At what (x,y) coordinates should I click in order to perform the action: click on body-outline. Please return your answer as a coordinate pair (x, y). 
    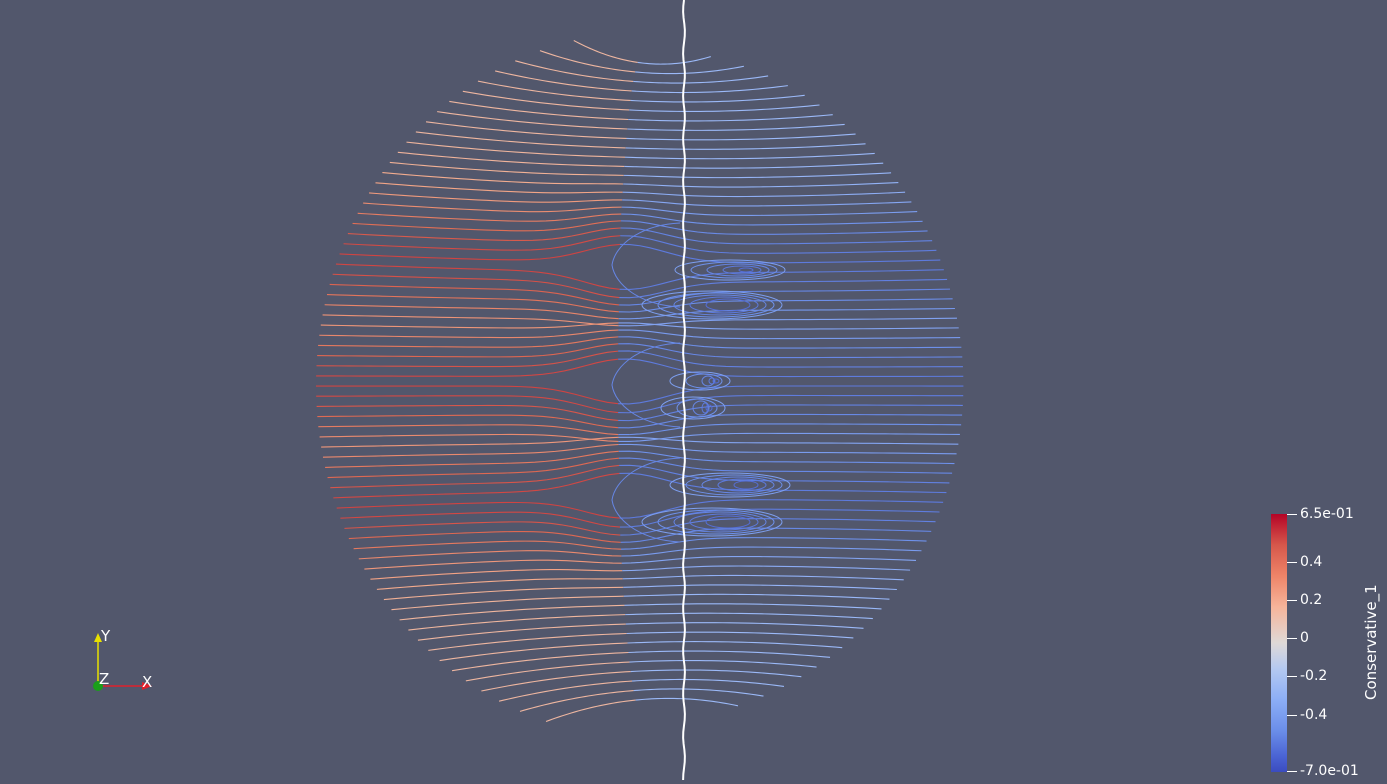
    Looking at the image, I should click on (646, 500).